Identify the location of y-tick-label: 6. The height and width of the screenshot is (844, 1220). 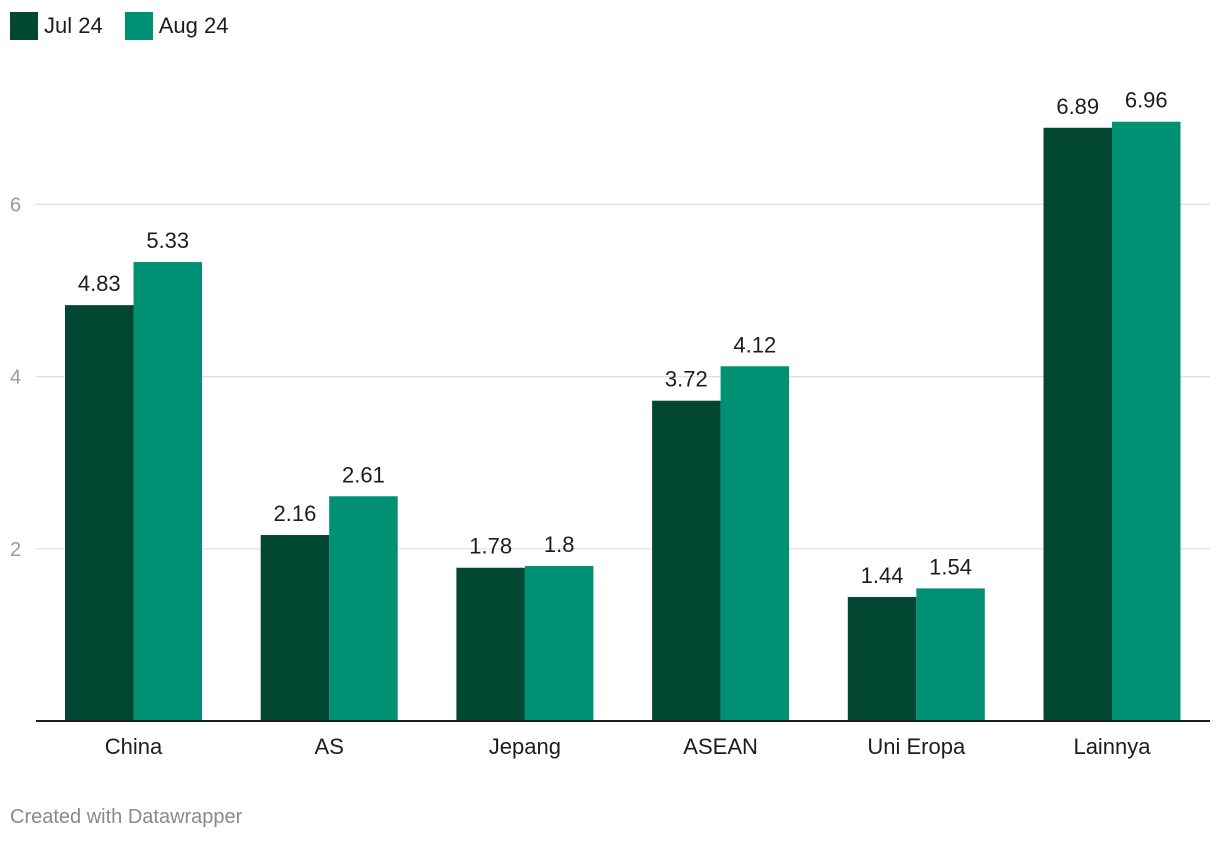
(15, 205).